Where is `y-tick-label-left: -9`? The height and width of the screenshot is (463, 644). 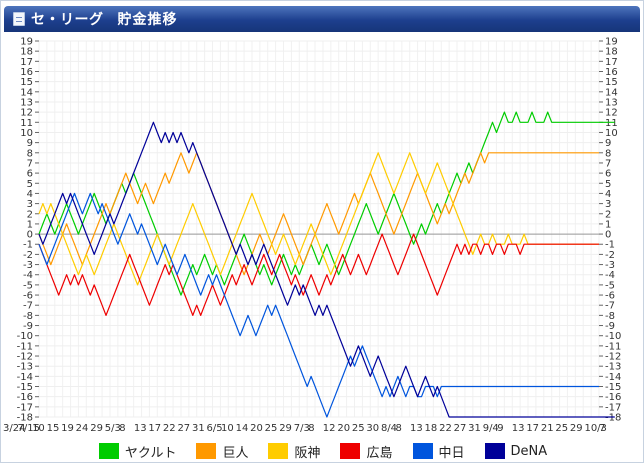
y-tick-label-left: -9 is located at coordinates (28, 326).